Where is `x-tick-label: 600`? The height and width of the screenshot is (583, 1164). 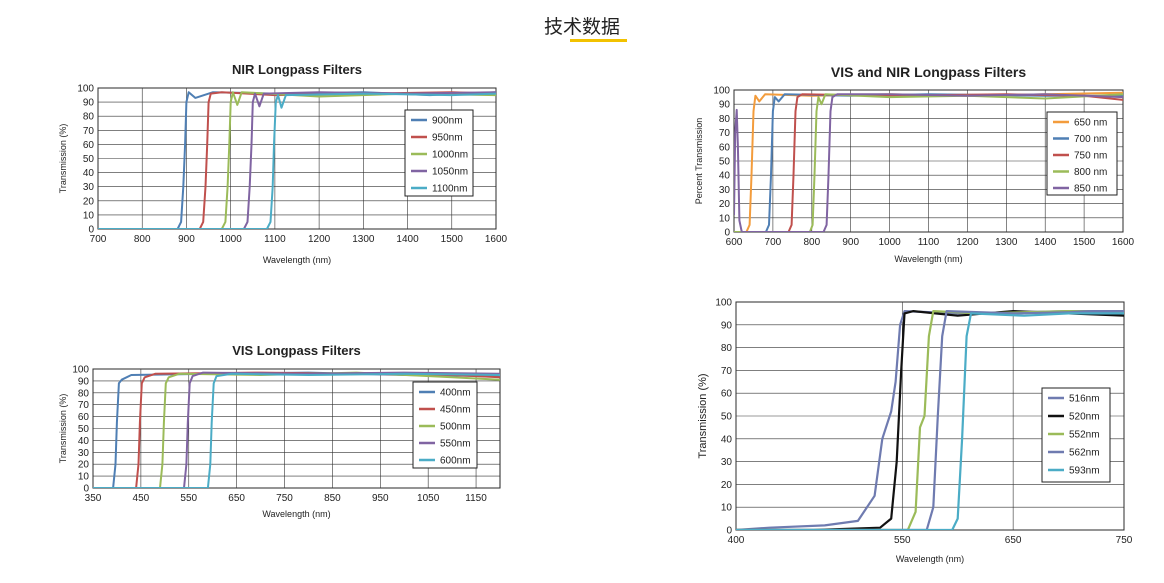 x-tick-label: 600 is located at coordinates (734, 242).